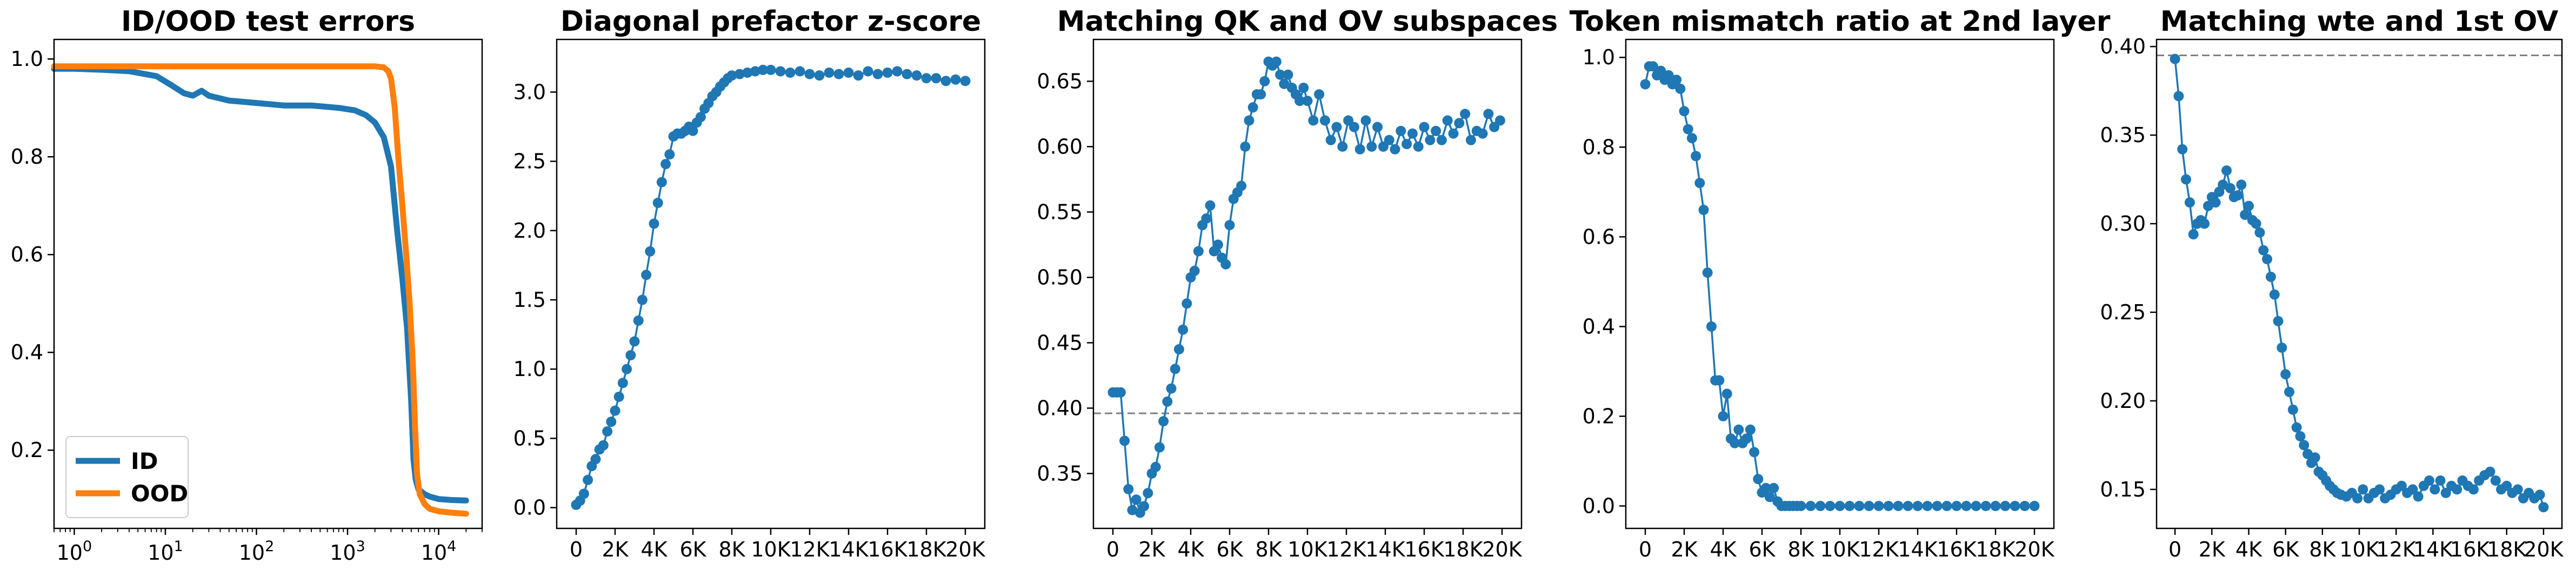 The image size is (2576, 570). What do you see at coordinates (1060, 212) in the screenshot?
I see `y-tick-label: 0.55` at bounding box center [1060, 212].